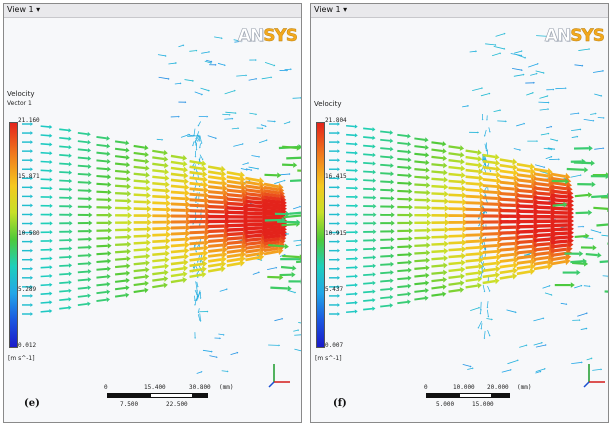  Describe the element at coordinates (29, 120) in the screenshot. I see `legend-tick-max: 21.160` at that location.